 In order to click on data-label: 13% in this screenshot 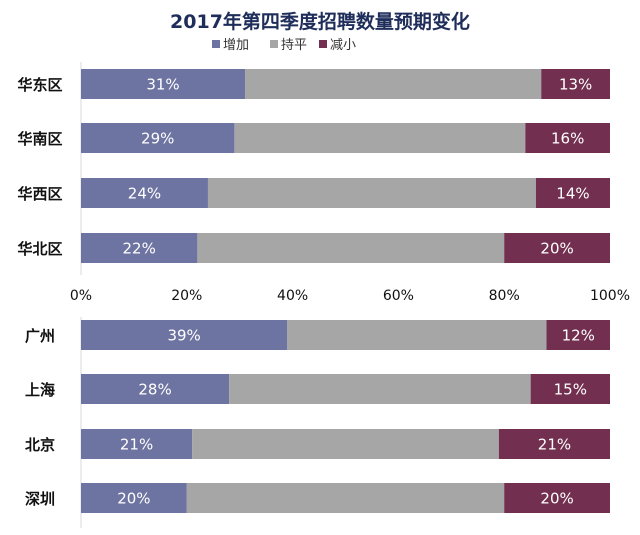, I will do `click(575, 85)`.